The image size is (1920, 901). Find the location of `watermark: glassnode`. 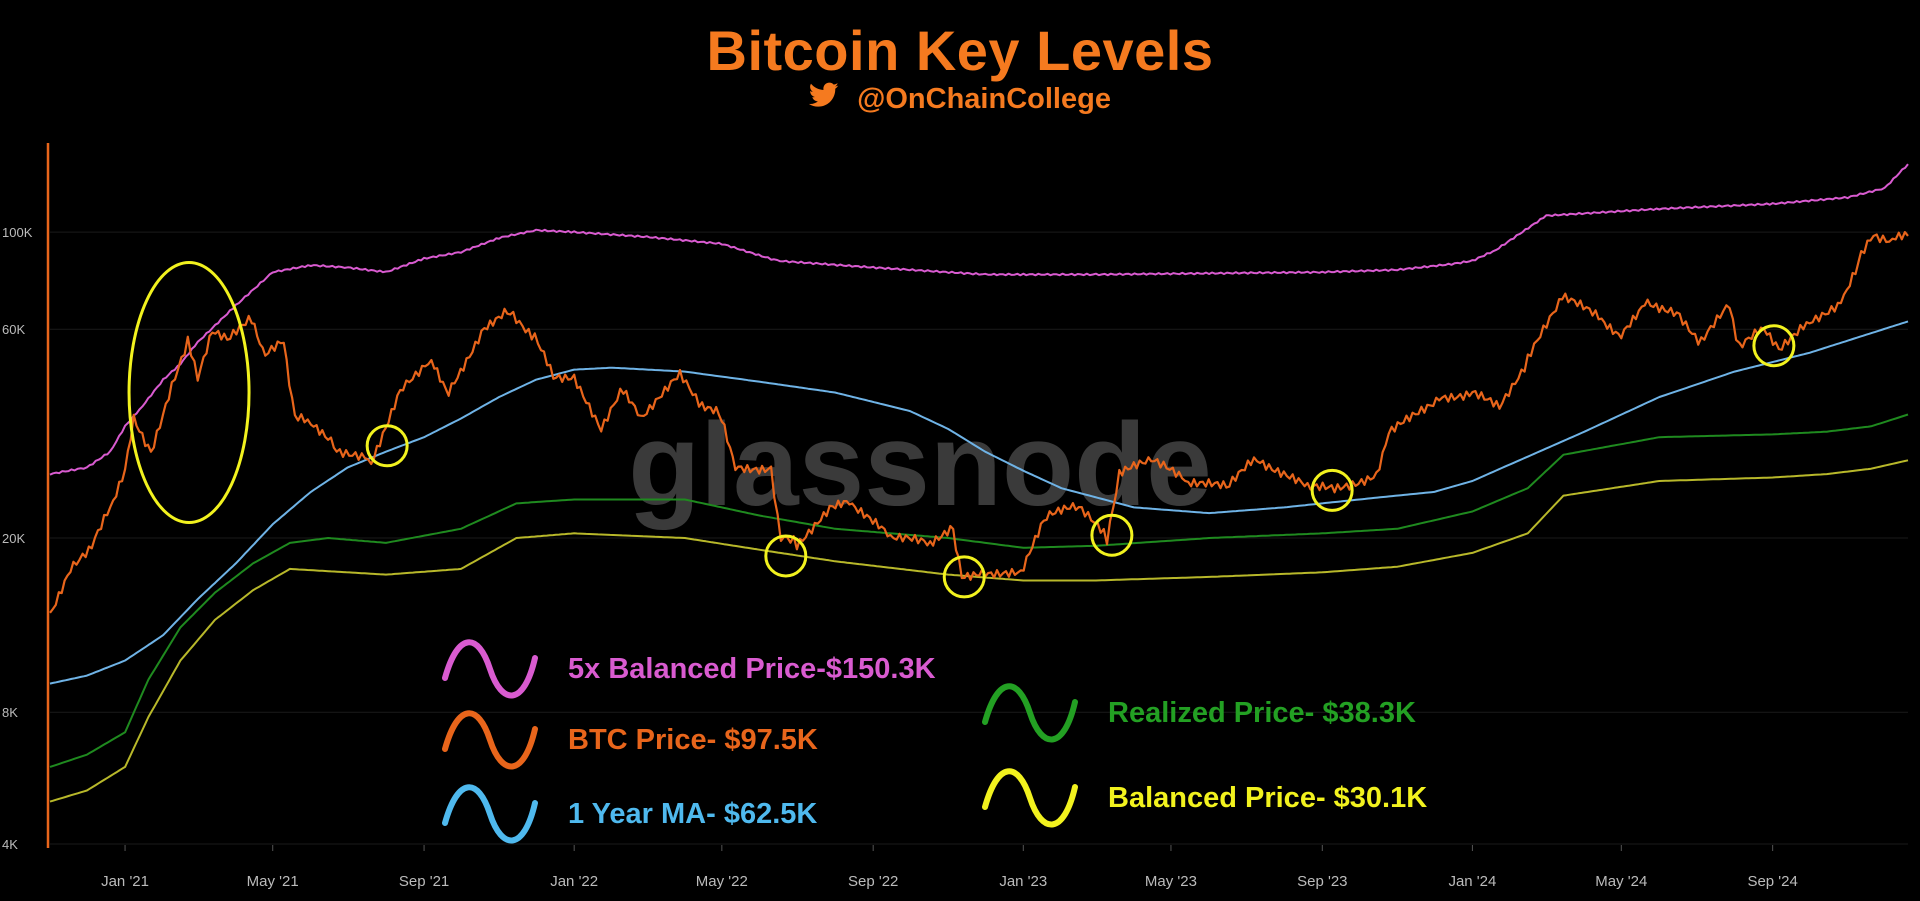

watermark: glassnode is located at coordinates (920, 465).